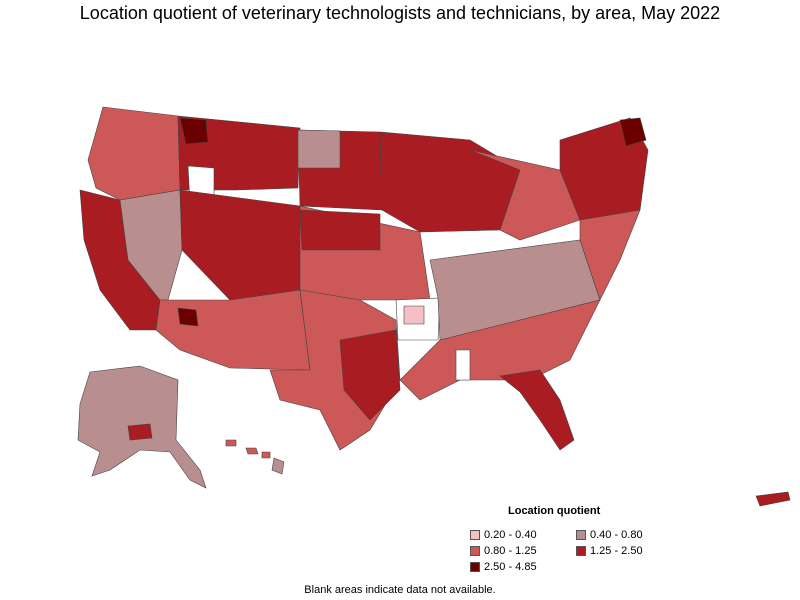 This screenshot has width=800, height=600. I want to click on legend-title: Location quotient, so click(554, 511).